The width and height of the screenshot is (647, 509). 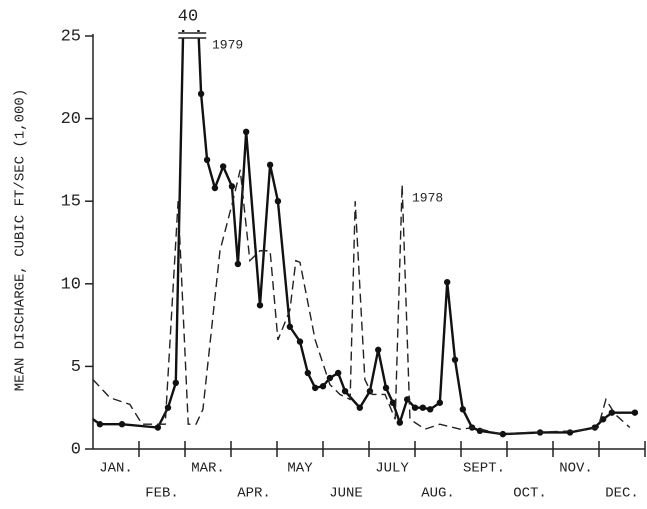 What do you see at coordinates (227, 44) in the screenshot?
I see `series-label: 1979` at bounding box center [227, 44].